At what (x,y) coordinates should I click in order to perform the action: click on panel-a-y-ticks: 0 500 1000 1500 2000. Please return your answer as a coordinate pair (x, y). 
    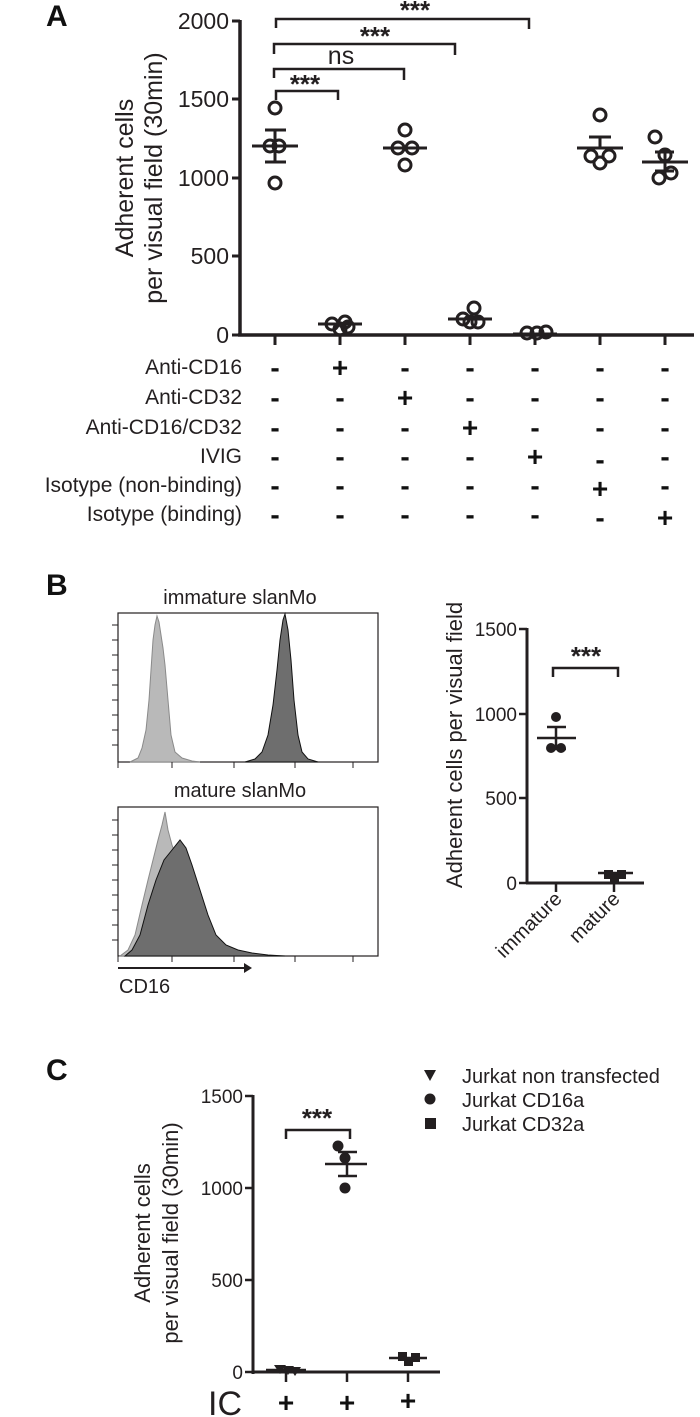
    Looking at the image, I should click on (209, 178).